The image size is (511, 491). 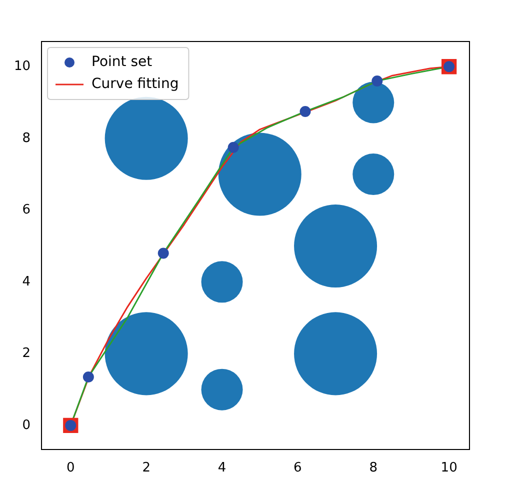 What do you see at coordinates (122, 62) in the screenshot?
I see `legend-label: Point set` at bounding box center [122, 62].